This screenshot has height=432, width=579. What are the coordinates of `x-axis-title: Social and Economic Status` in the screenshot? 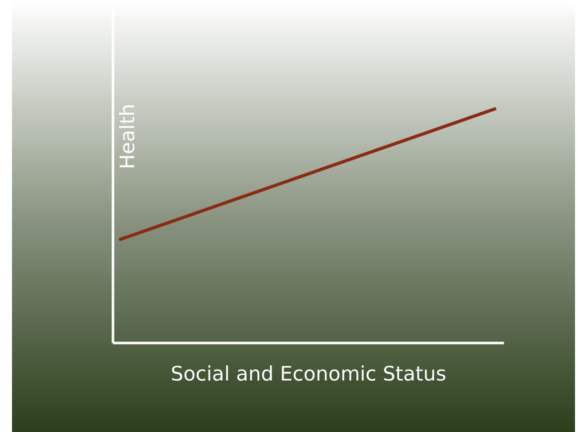 It's located at (309, 373).